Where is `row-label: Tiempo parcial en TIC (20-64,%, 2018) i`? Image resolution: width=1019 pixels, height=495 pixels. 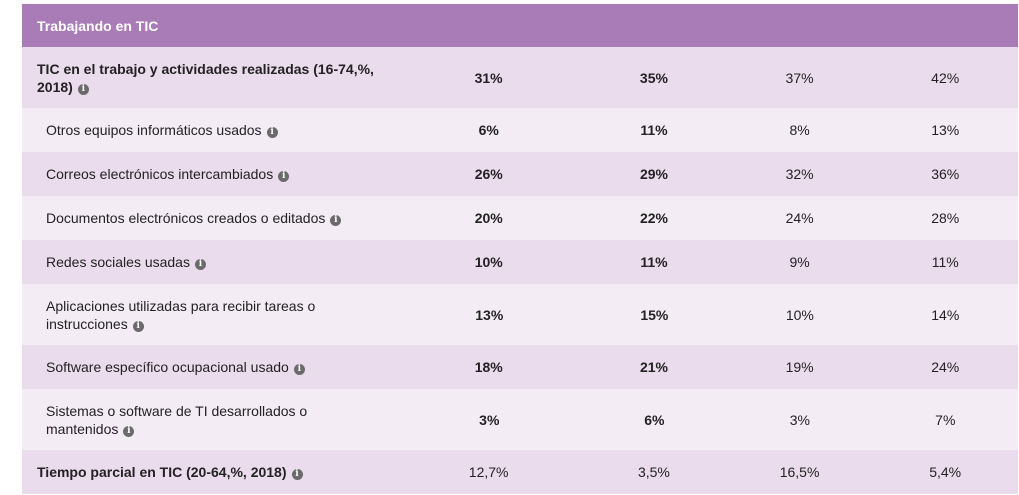 row-label: Tiempo parcial en TIC (20-64,%, 2018) i is located at coordinates (209, 472).